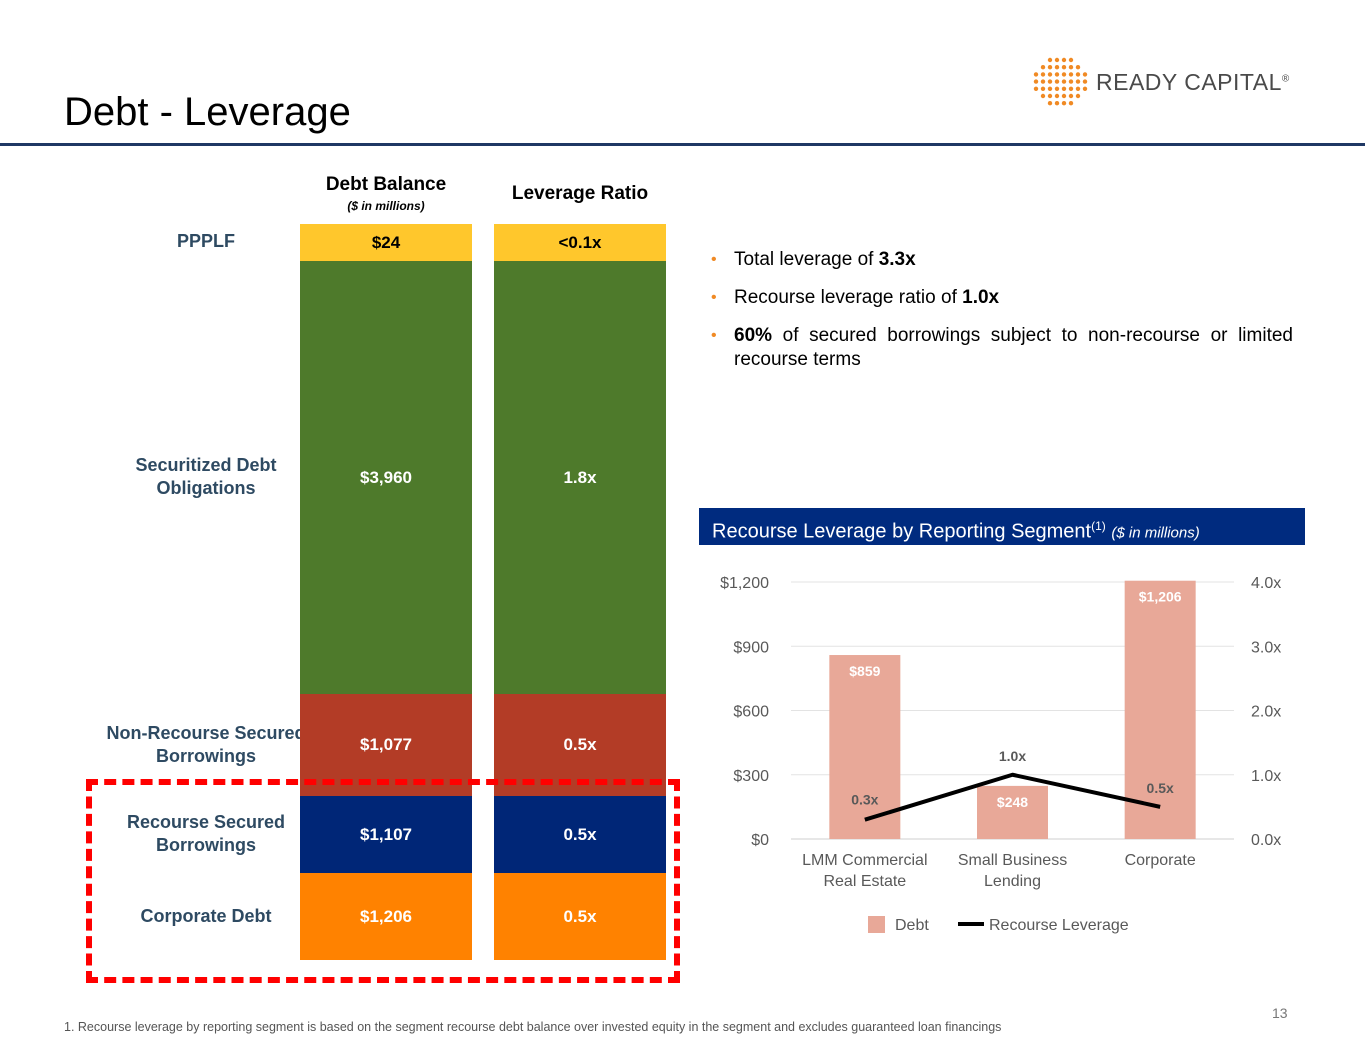  I want to click on balance-segment-securitized: $3,960, so click(386, 477).